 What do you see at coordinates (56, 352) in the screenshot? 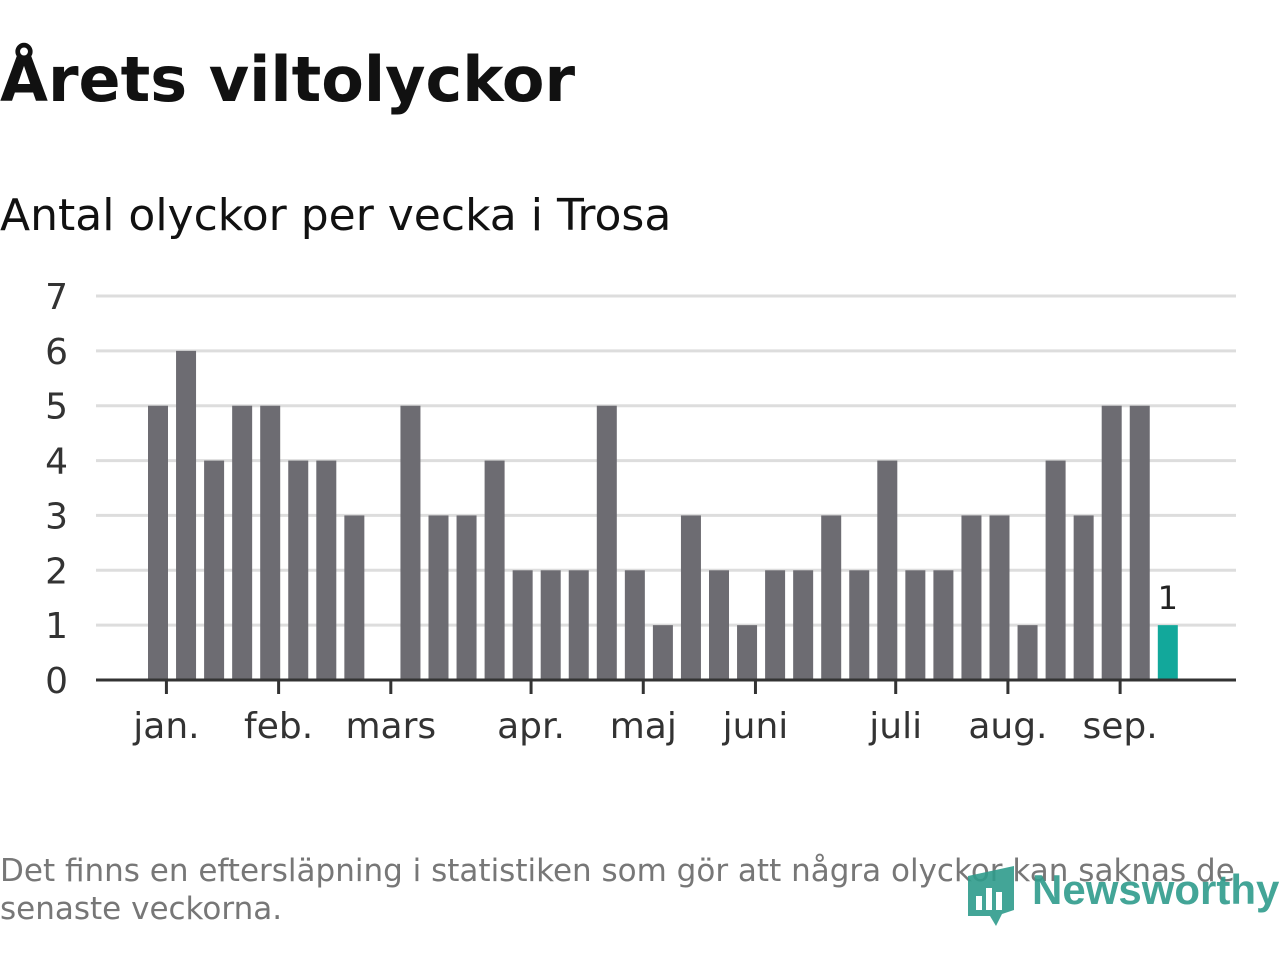
I see `y-tick-label: 6` at bounding box center [56, 352].